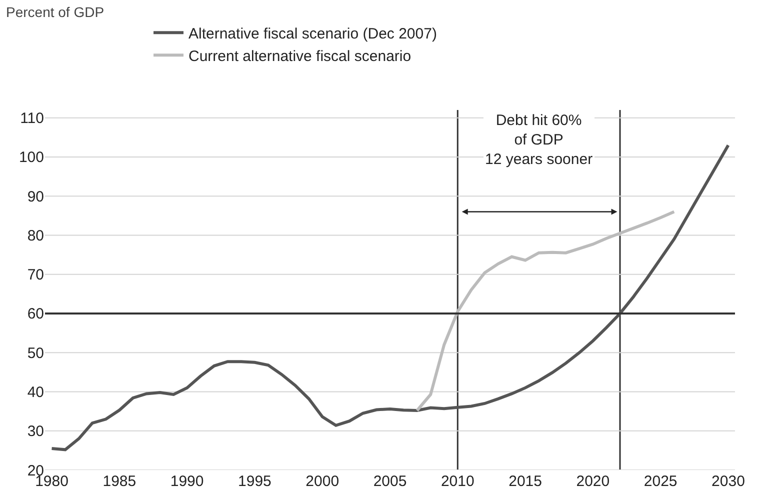 The image size is (757, 502). Describe the element at coordinates (187, 481) in the screenshot. I see `x-tick-label: 1990` at that location.